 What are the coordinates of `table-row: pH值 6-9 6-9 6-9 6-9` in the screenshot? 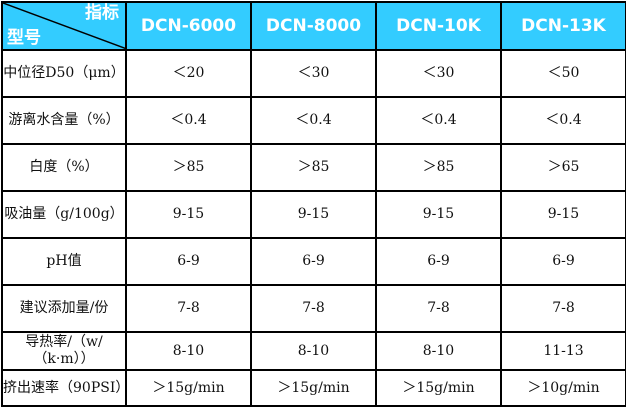 It's located at (313, 261).